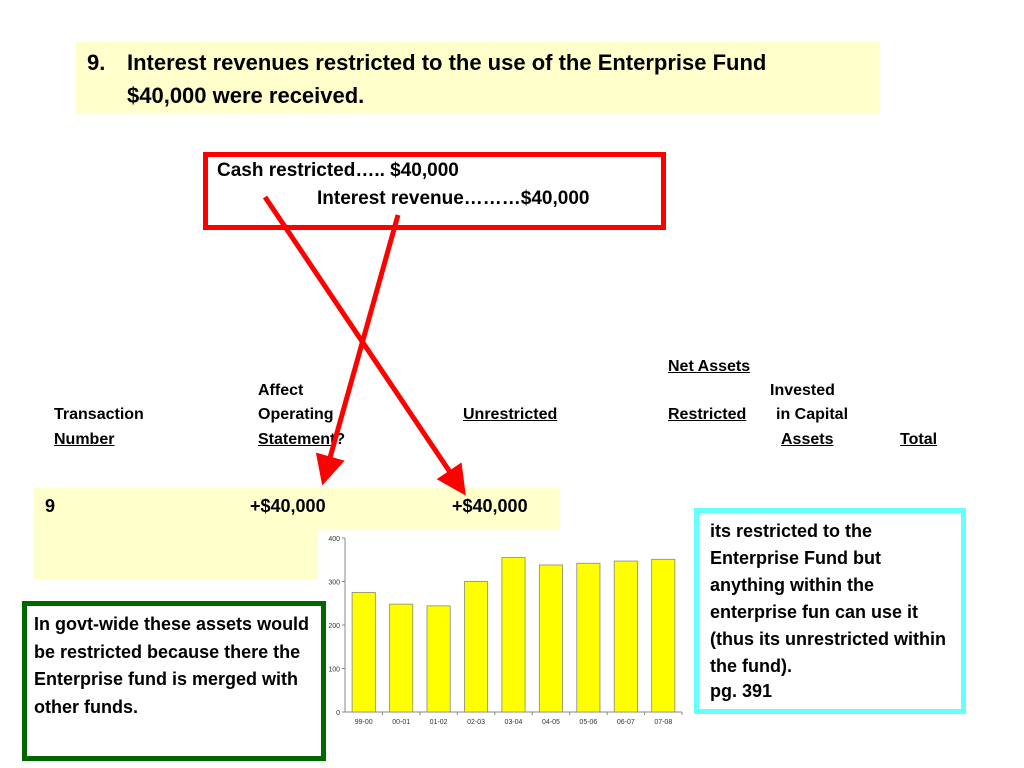 The width and height of the screenshot is (1024, 768). What do you see at coordinates (340, 439) in the screenshot?
I see `header-question-mark: ?` at bounding box center [340, 439].